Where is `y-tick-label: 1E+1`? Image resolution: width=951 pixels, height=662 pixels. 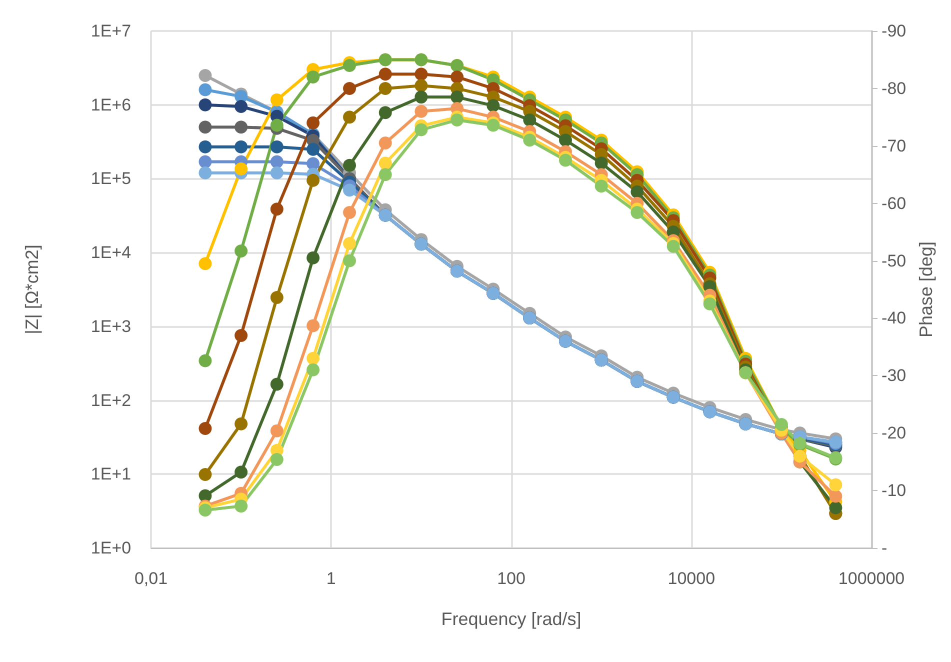
y-tick-label: 1E+1 is located at coordinates (111, 474).